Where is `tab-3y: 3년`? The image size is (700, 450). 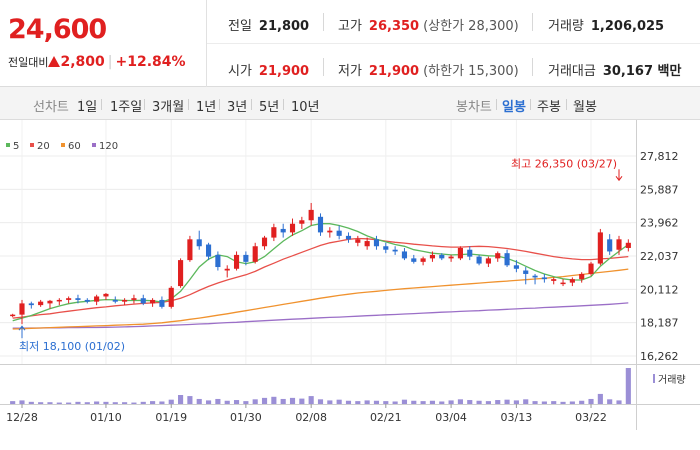
tab-3y: 3년 is located at coordinates (237, 107).